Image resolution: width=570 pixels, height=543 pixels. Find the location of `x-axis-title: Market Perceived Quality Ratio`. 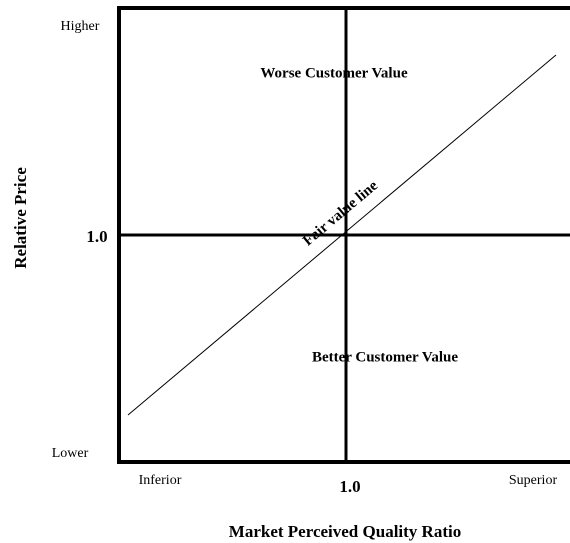

x-axis-title: Market Perceived Quality Ratio is located at coordinates (345, 531).